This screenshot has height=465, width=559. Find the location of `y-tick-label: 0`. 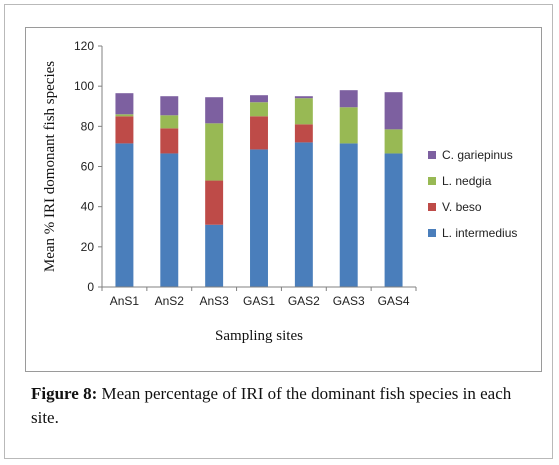

y-tick-label: 0 is located at coordinates (90, 287).